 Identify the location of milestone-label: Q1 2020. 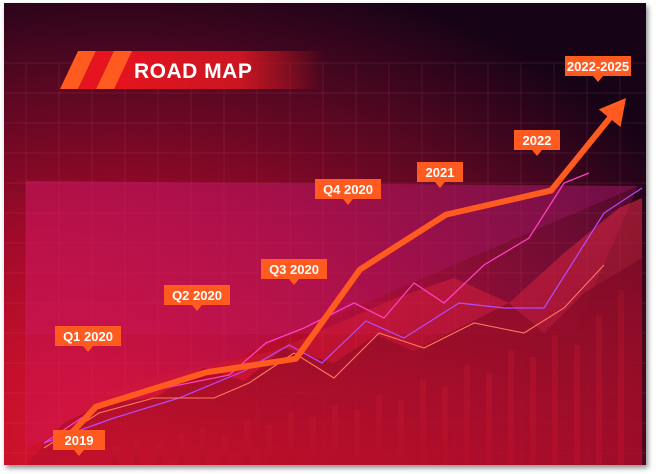
(88, 336).